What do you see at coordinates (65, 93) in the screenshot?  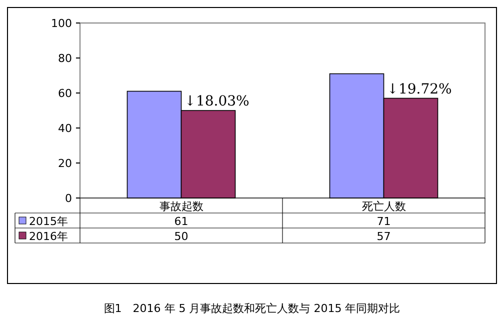 I see `y-tick-label: 60` at bounding box center [65, 93].